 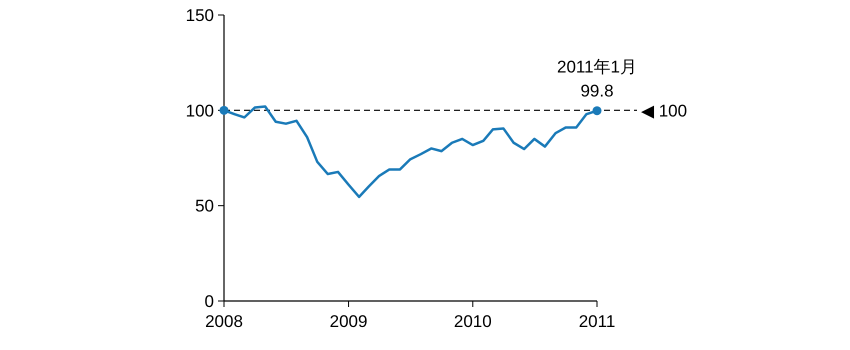 What do you see at coordinates (597, 67) in the screenshot?
I see `annotation: 2011年1月` at bounding box center [597, 67].